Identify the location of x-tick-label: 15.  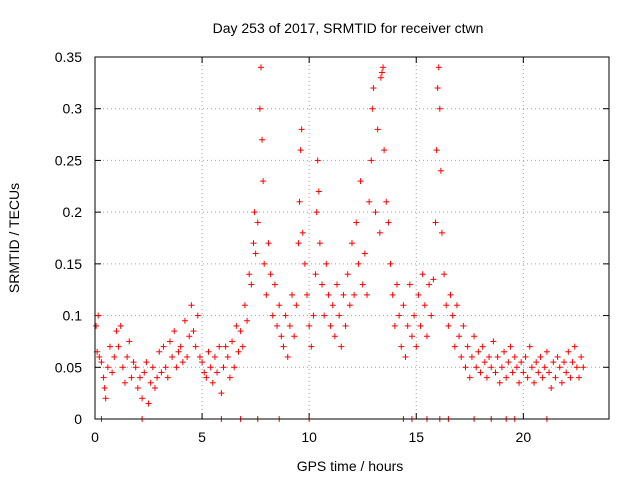
(416, 437).